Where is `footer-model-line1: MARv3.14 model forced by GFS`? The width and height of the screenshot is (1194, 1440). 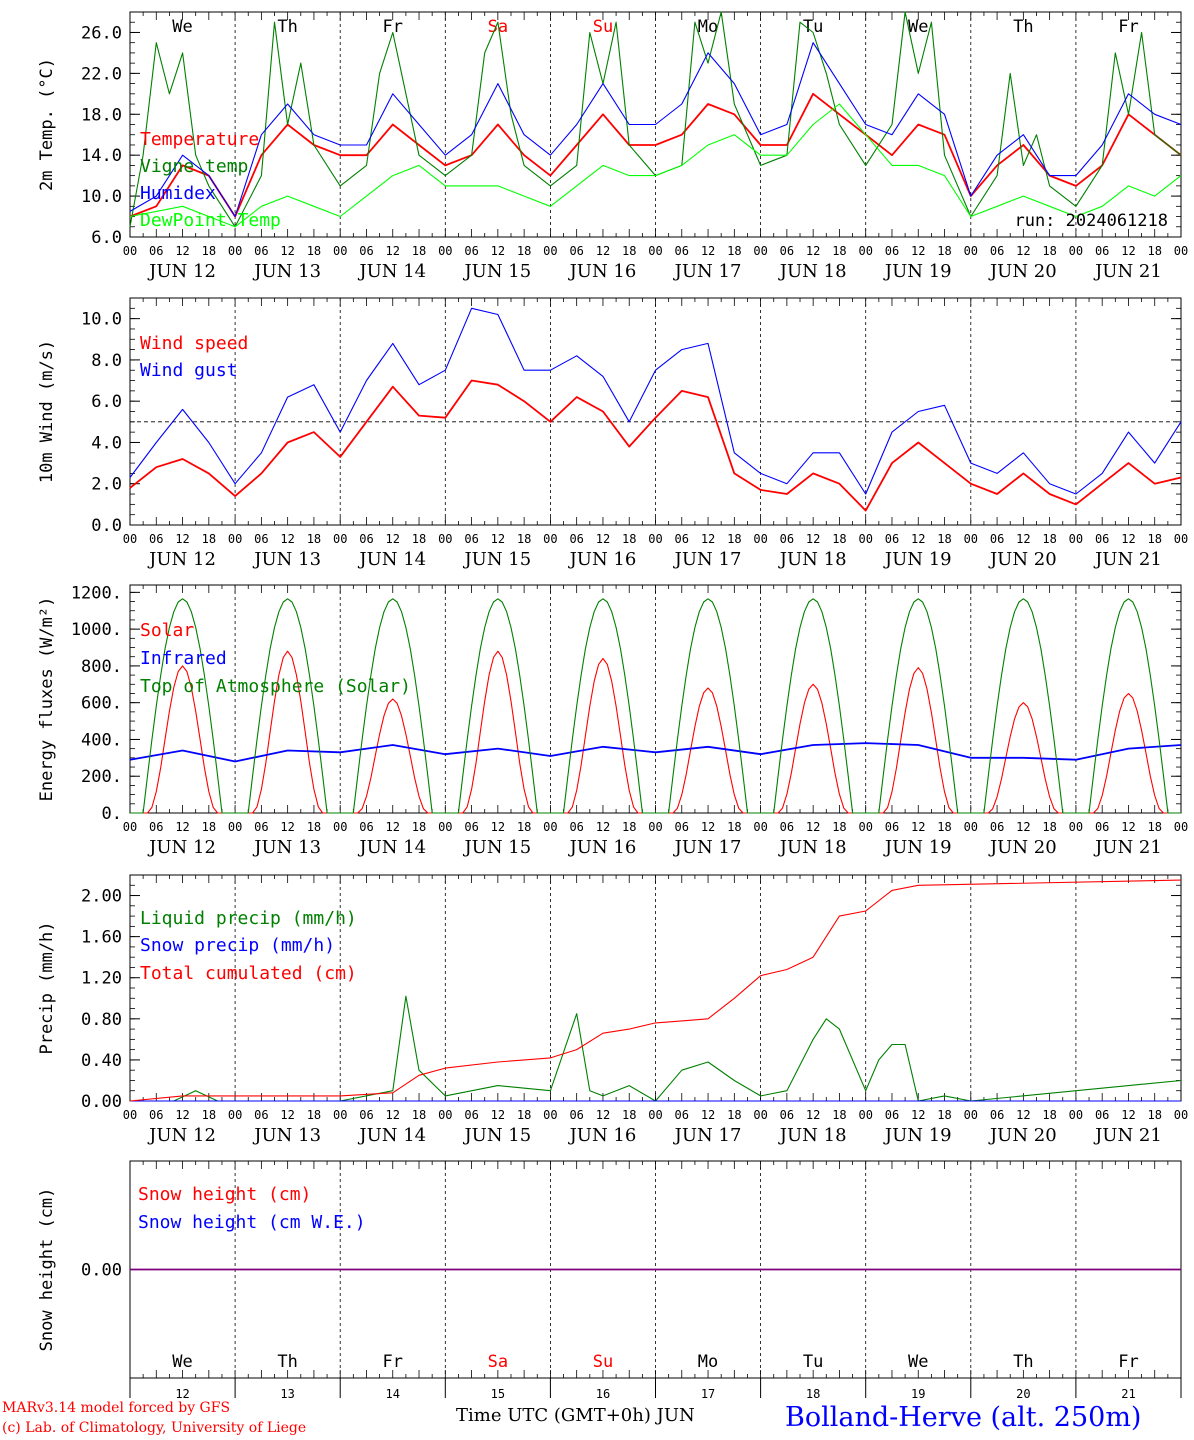
footer-model-line1: MARv3.14 model forced by GFS is located at coordinates (116, 1408).